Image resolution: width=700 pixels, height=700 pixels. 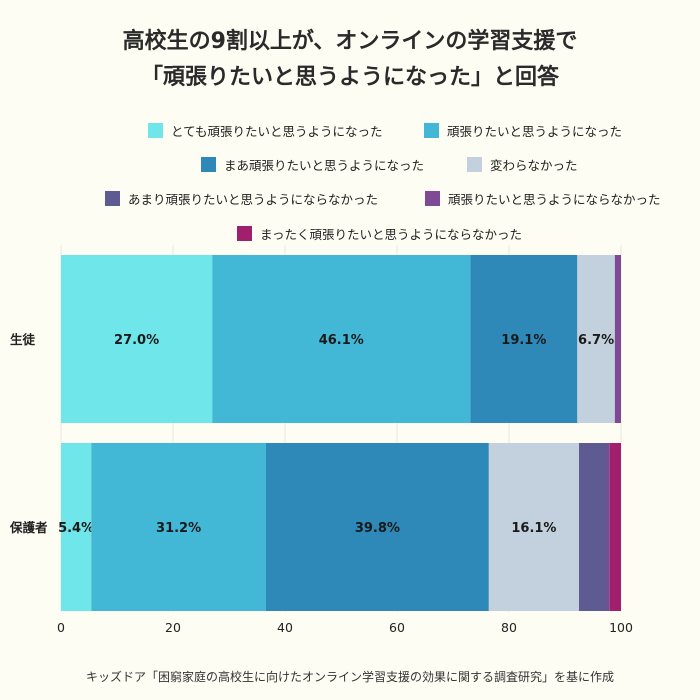 What do you see at coordinates (173, 627) in the screenshot?
I see `x-tick-label-1: 20` at bounding box center [173, 627].